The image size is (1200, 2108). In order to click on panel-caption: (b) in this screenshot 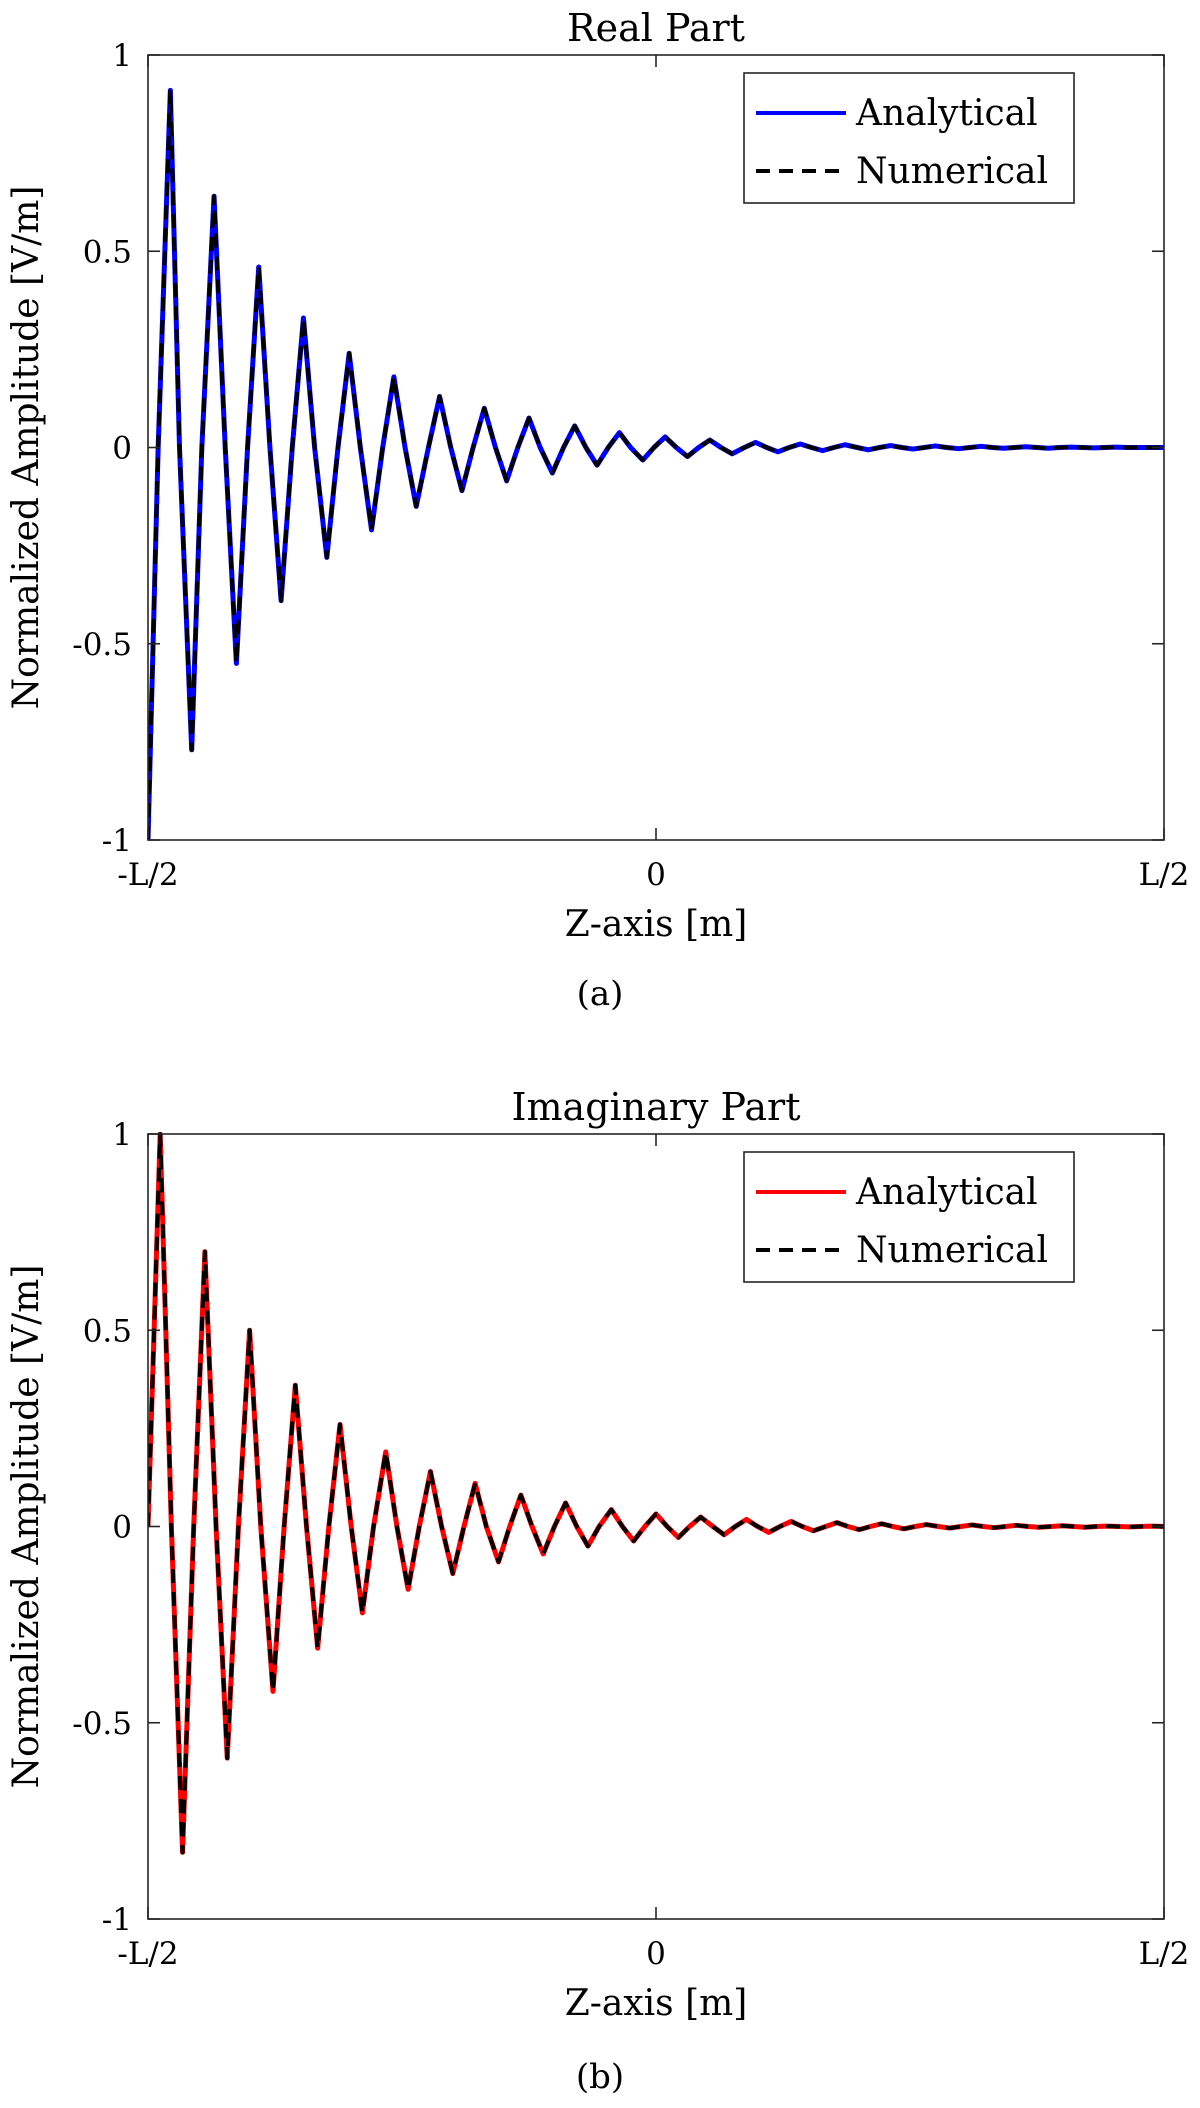, I will do `click(600, 2077)`.